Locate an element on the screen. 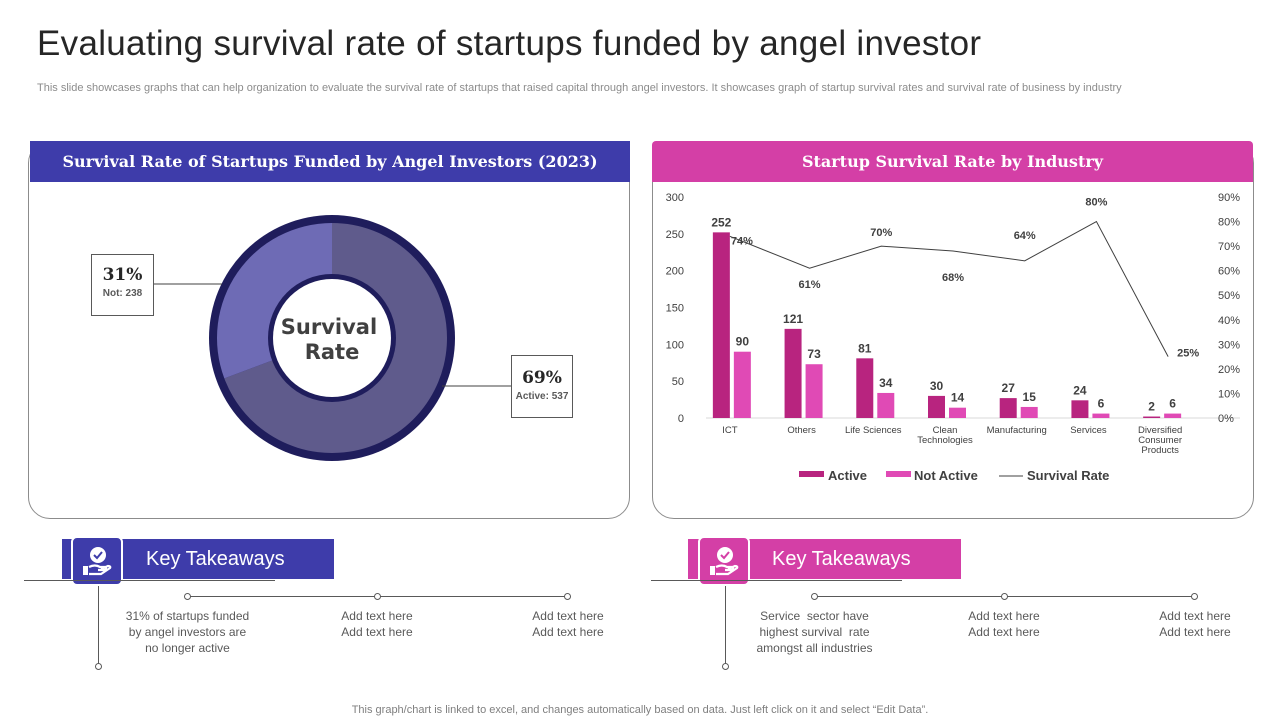  survival-rate-label: 74% is located at coordinates (742, 241).